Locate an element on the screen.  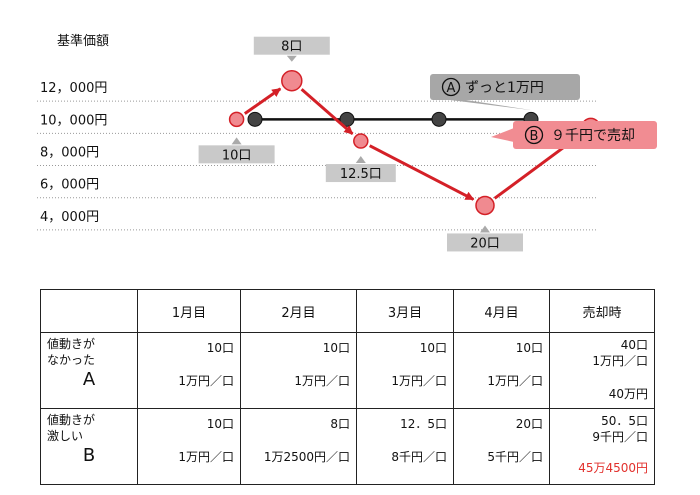
data-label: 10口 is located at coordinates (237, 155).